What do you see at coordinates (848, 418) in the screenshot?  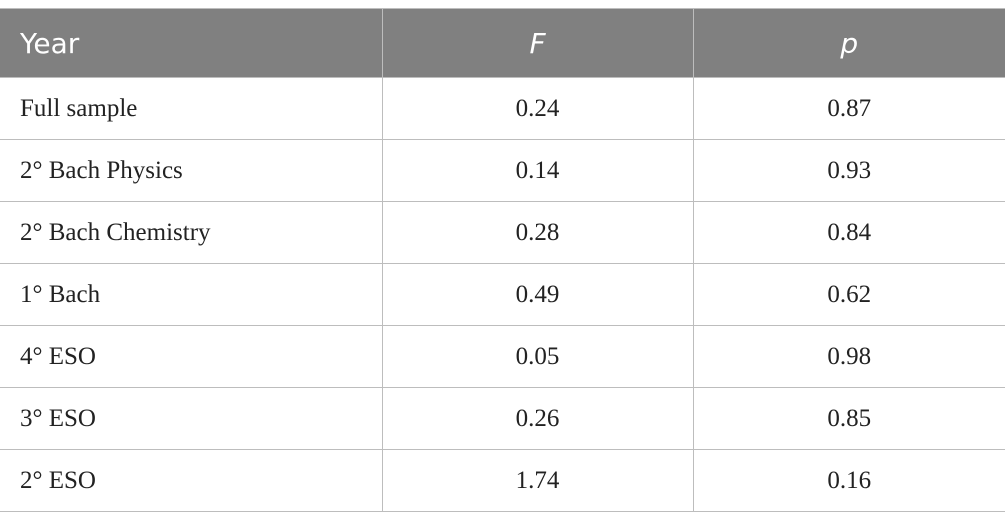 I see `value-cell: 0.85` at bounding box center [848, 418].